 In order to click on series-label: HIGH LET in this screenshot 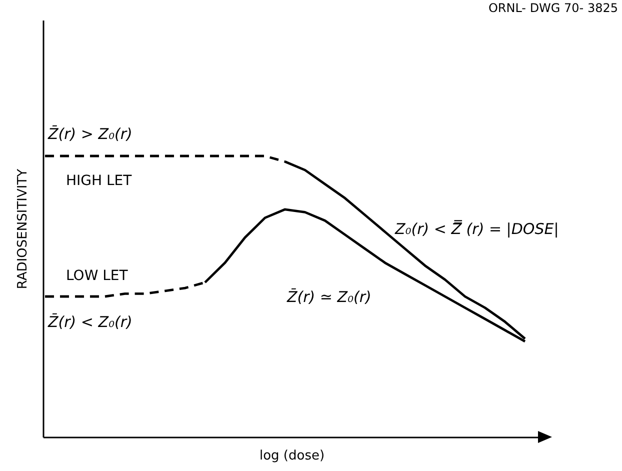, I will do `click(99, 181)`.